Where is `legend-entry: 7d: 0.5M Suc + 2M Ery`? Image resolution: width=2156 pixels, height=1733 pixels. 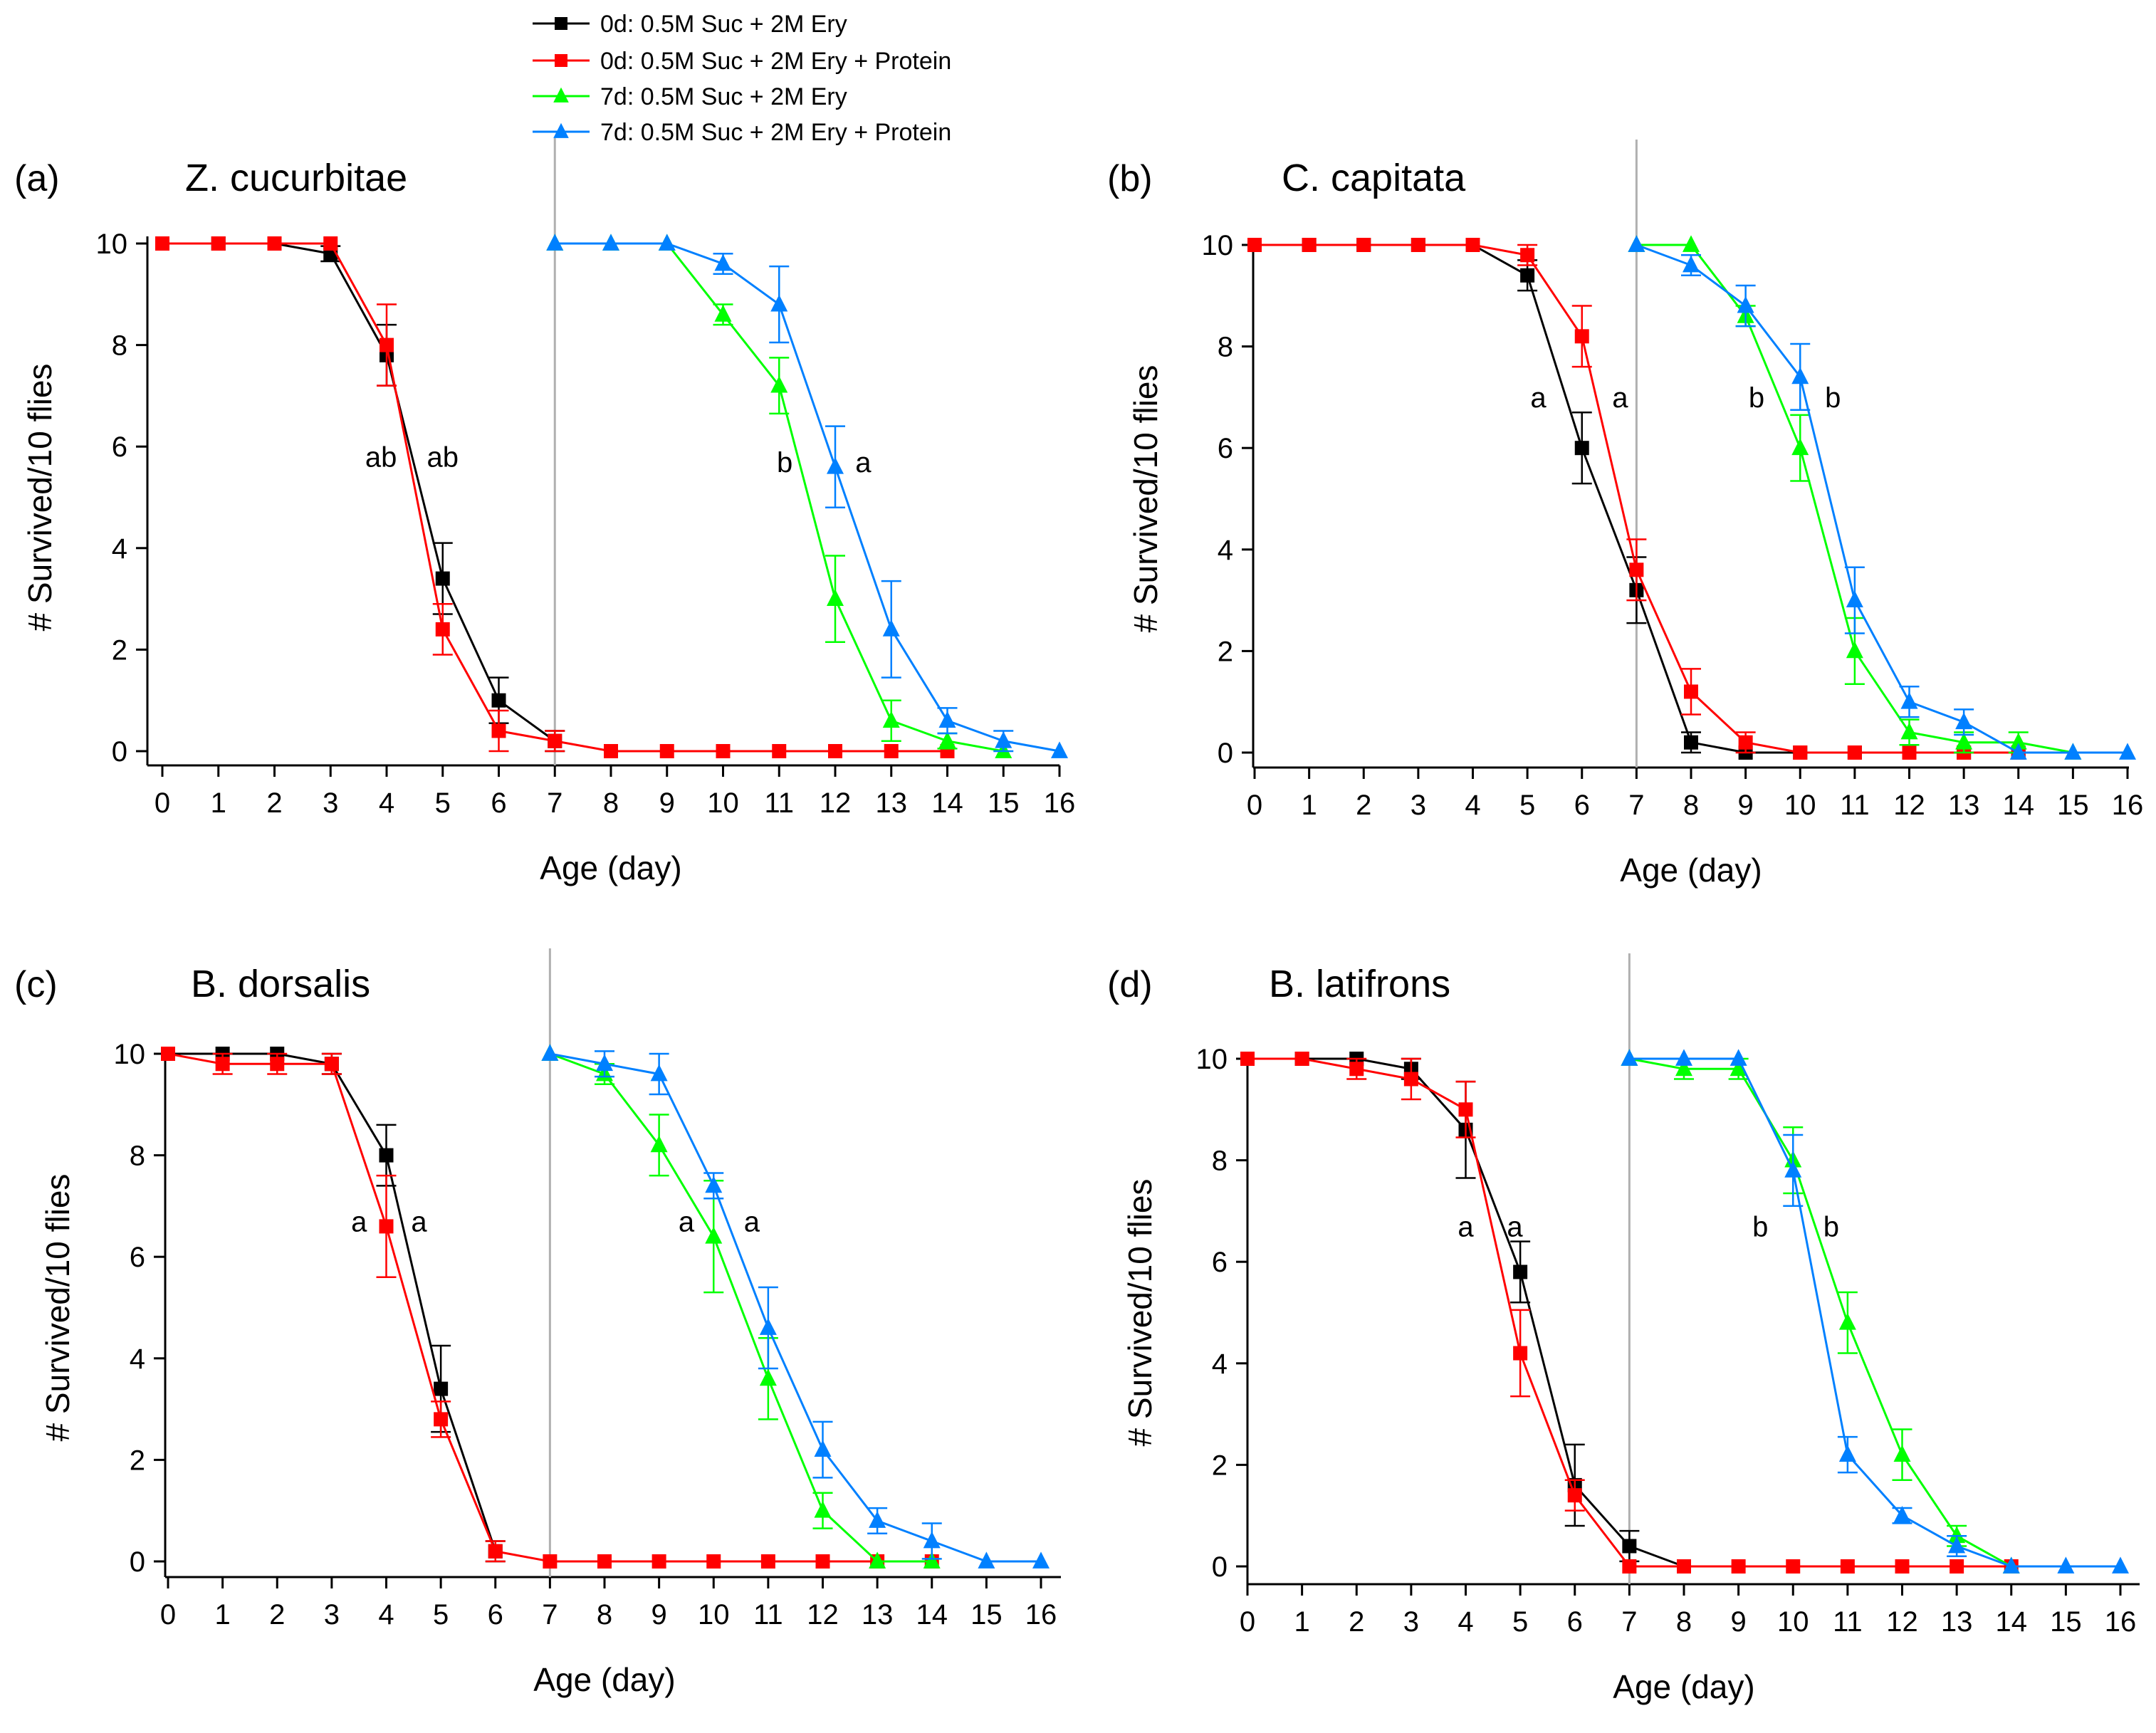
legend-entry: 7d: 0.5M Suc + 2M Ery is located at coordinates (690, 97).